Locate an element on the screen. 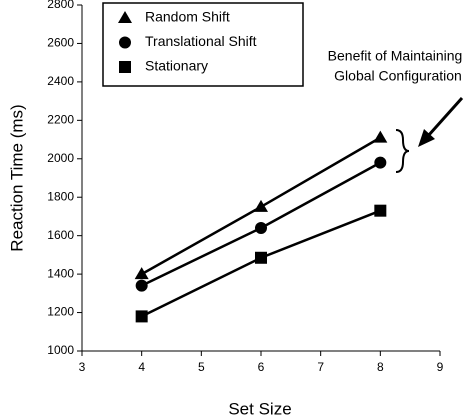 Image resolution: width=474 pixels, height=418 pixels. x-tick-label: 3 is located at coordinates (82, 367).